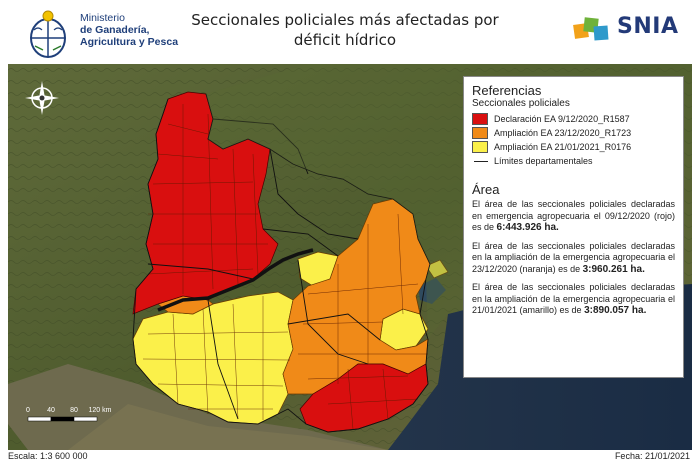 This screenshot has height=466, width=700. What do you see at coordinates (527, 227) in the screenshot?
I see `area-value: 6:443.926 ha.` at bounding box center [527, 227].